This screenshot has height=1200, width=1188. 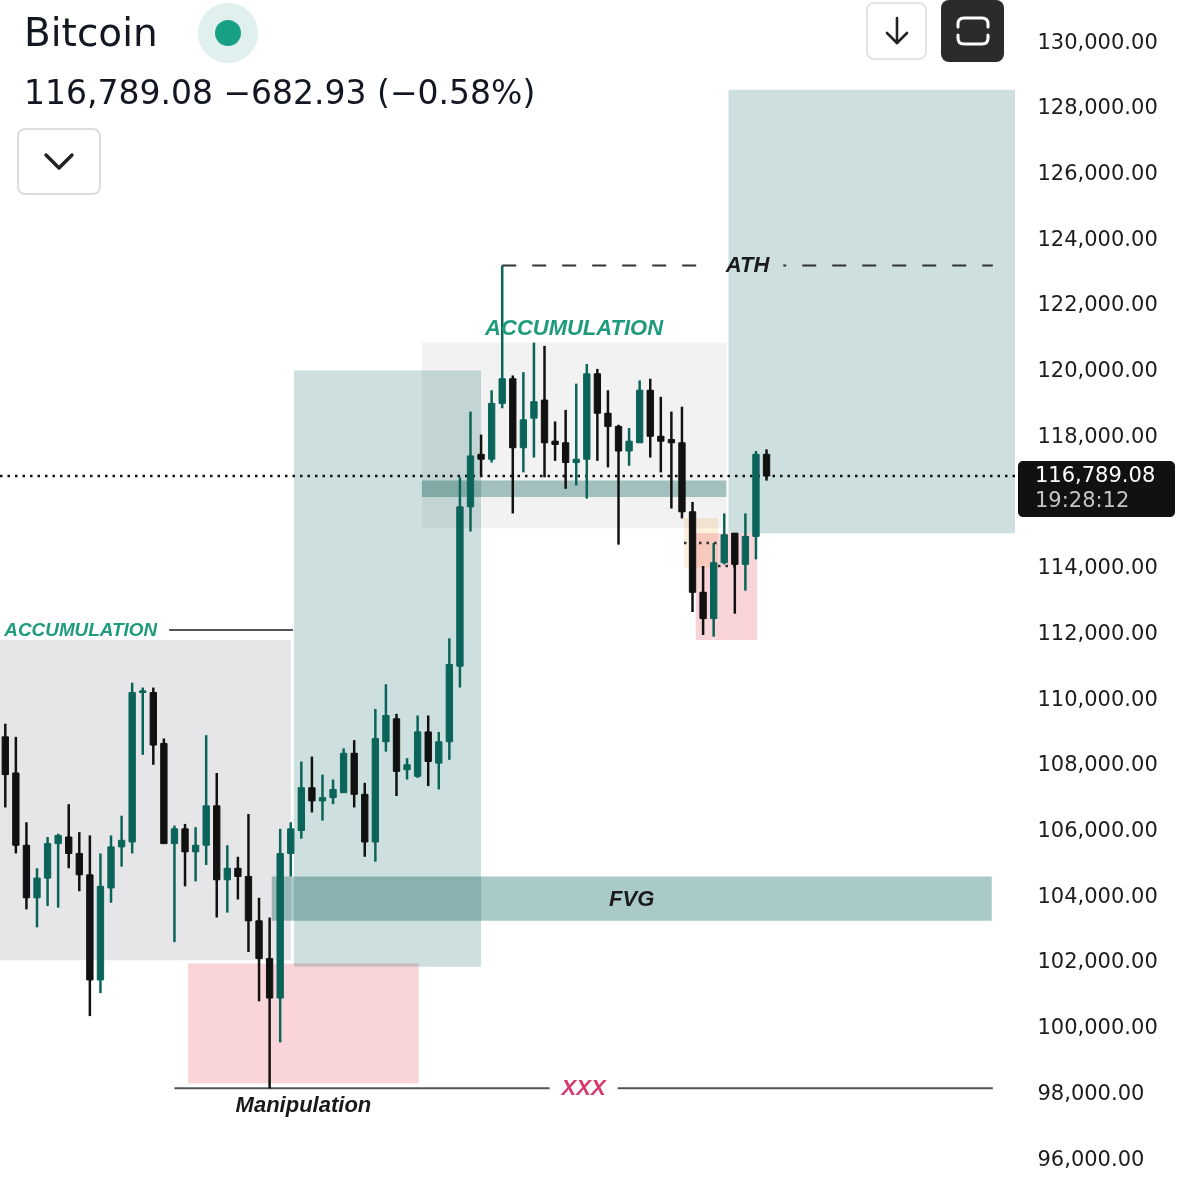 I want to click on y-tick-label: 98,000.00, so click(x=1091, y=1092).